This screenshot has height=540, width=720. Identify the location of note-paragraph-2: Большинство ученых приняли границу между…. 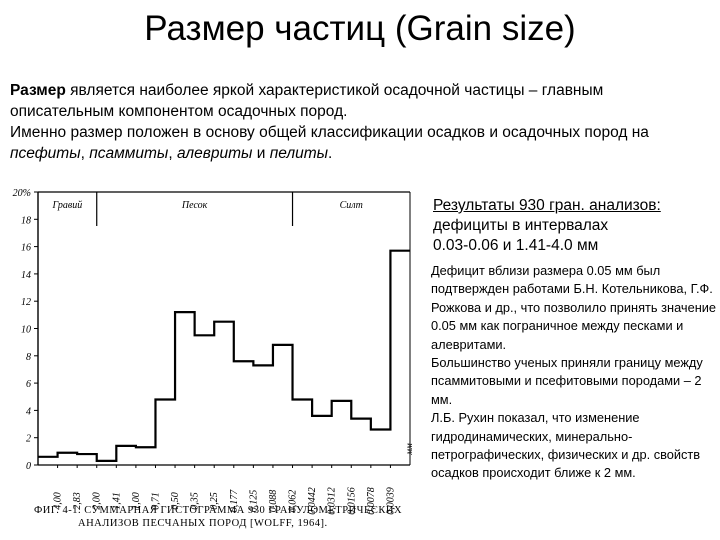
(567, 381).